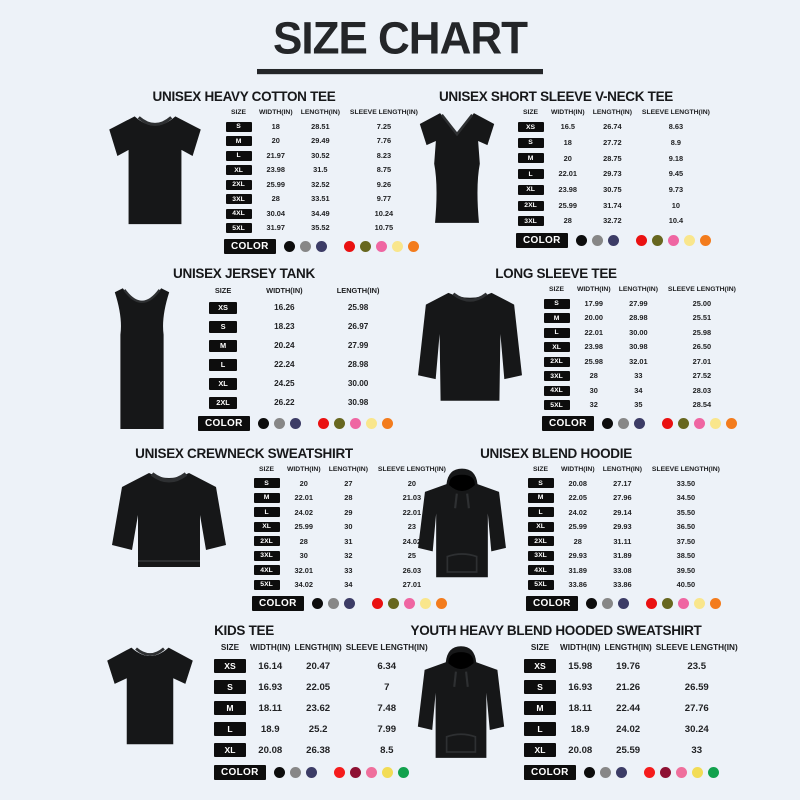 Image resolution: width=800 pixels, height=800 pixels. Describe the element at coordinates (384, 199) in the screenshot. I see `measurement-cell: 9.77` at that location.